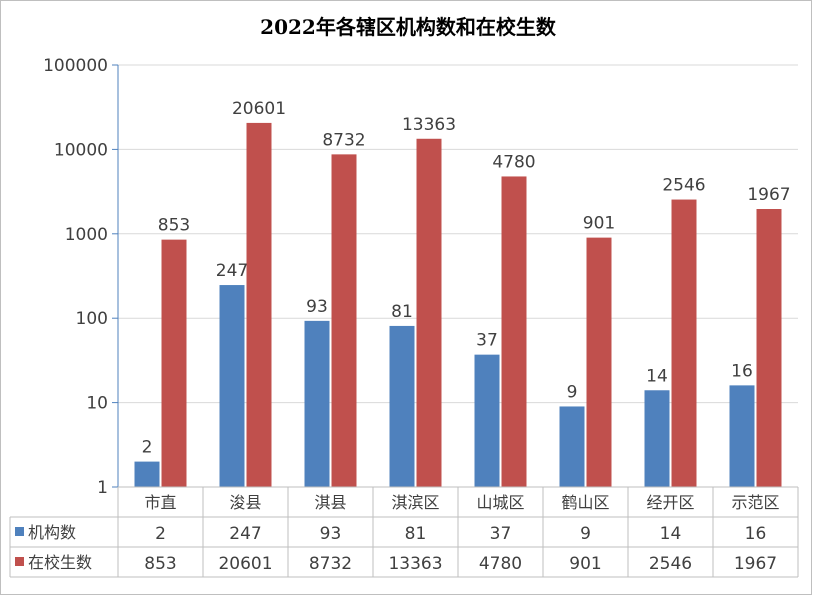  What do you see at coordinates (81, 277) in the screenshot?
I see `y-axis: 1 10 100 1000 10000 100000` at bounding box center [81, 277].